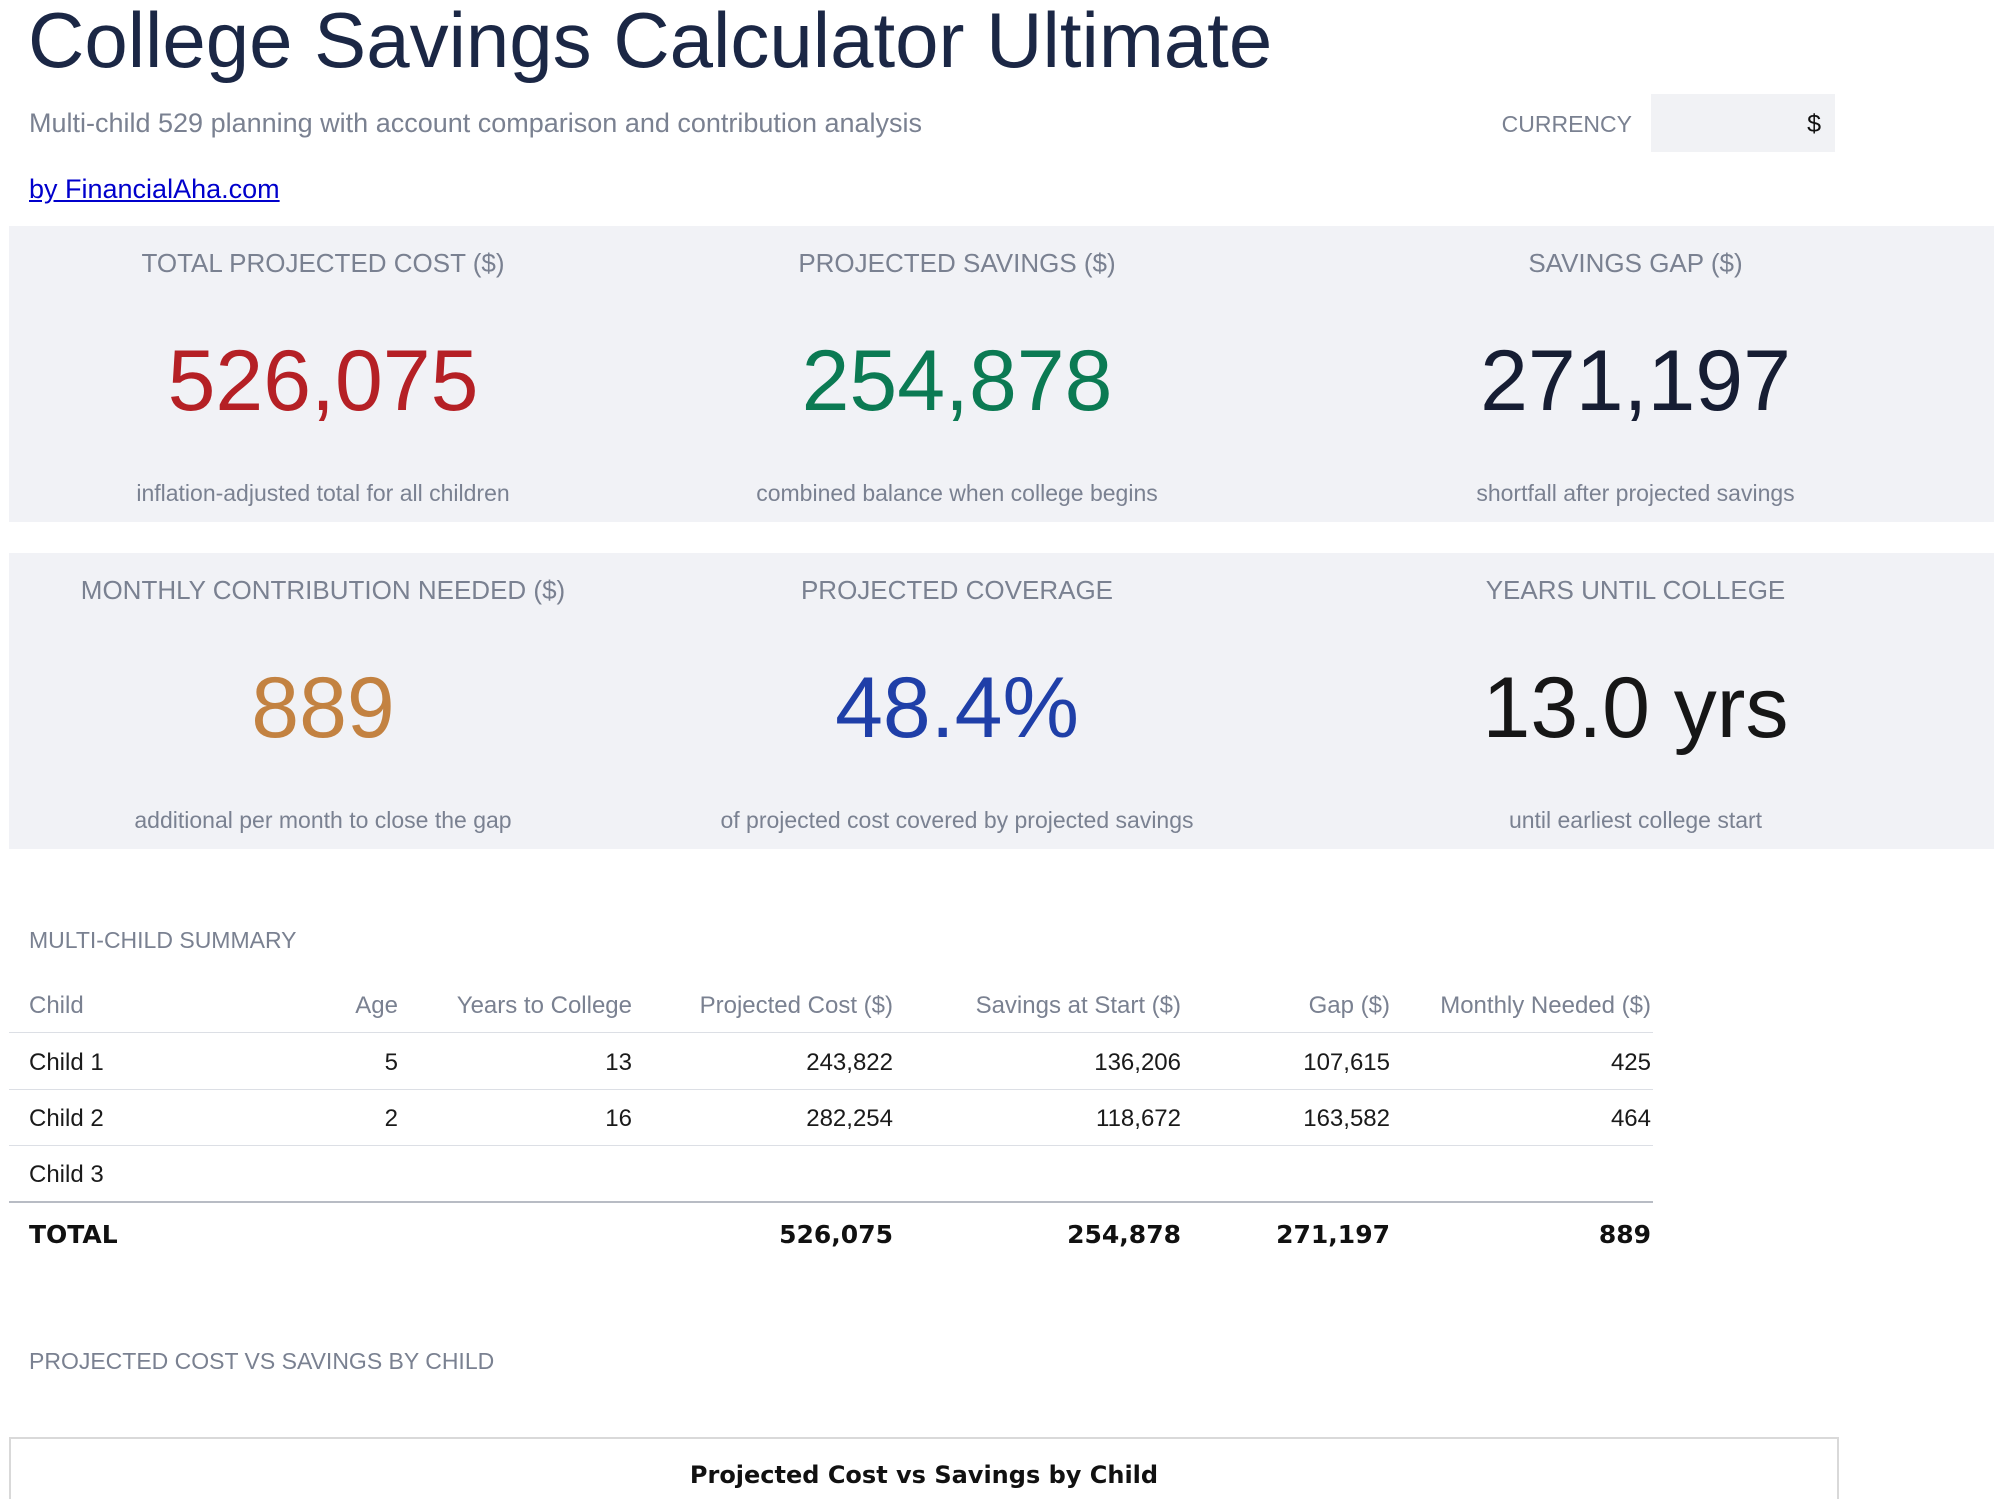  What do you see at coordinates (1814, 124) in the screenshot?
I see `currency-value: $` at bounding box center [1814, 124].